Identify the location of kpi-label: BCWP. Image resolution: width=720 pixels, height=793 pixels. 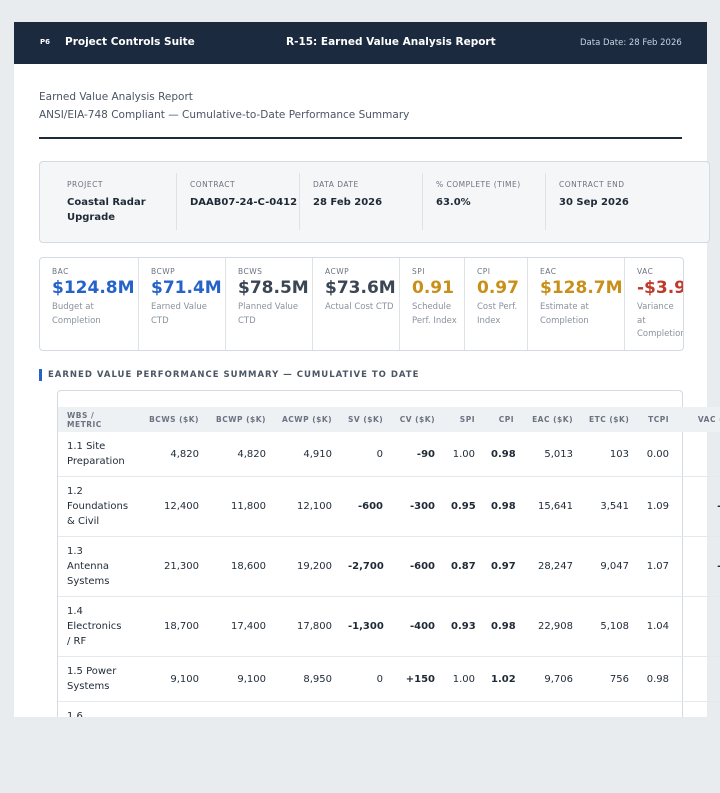
(163, 271).